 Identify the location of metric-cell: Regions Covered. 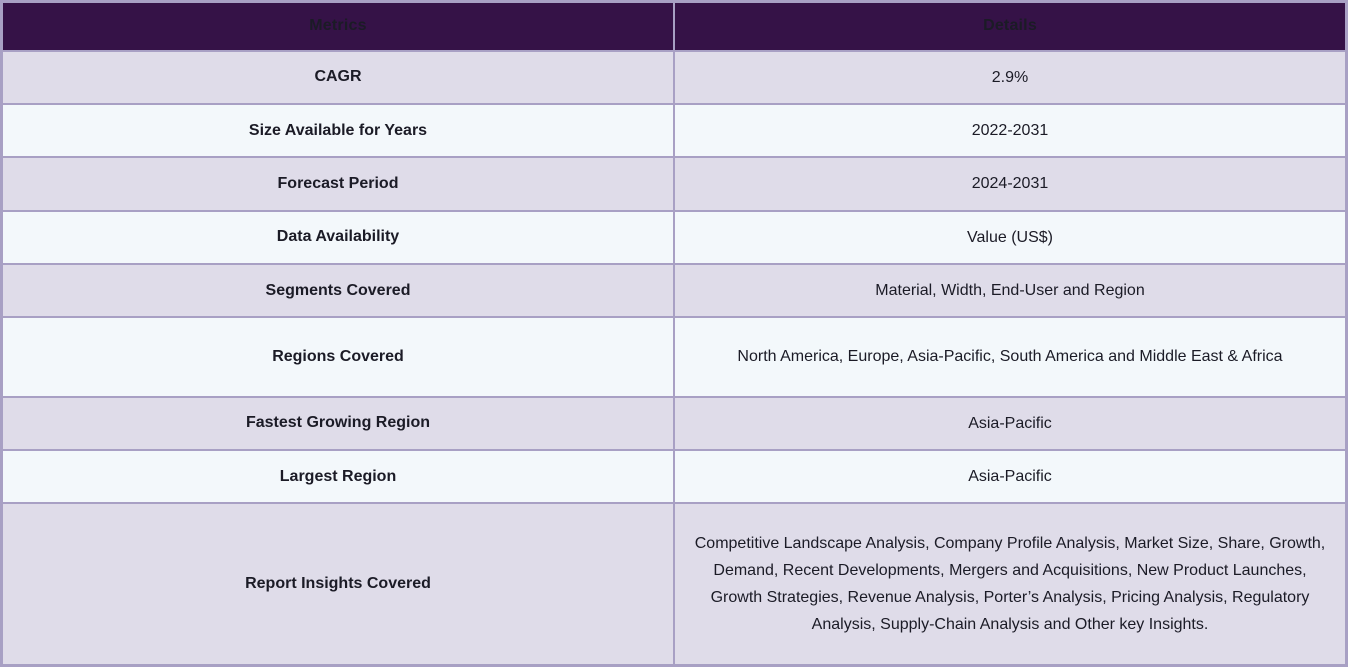
(337, 357).